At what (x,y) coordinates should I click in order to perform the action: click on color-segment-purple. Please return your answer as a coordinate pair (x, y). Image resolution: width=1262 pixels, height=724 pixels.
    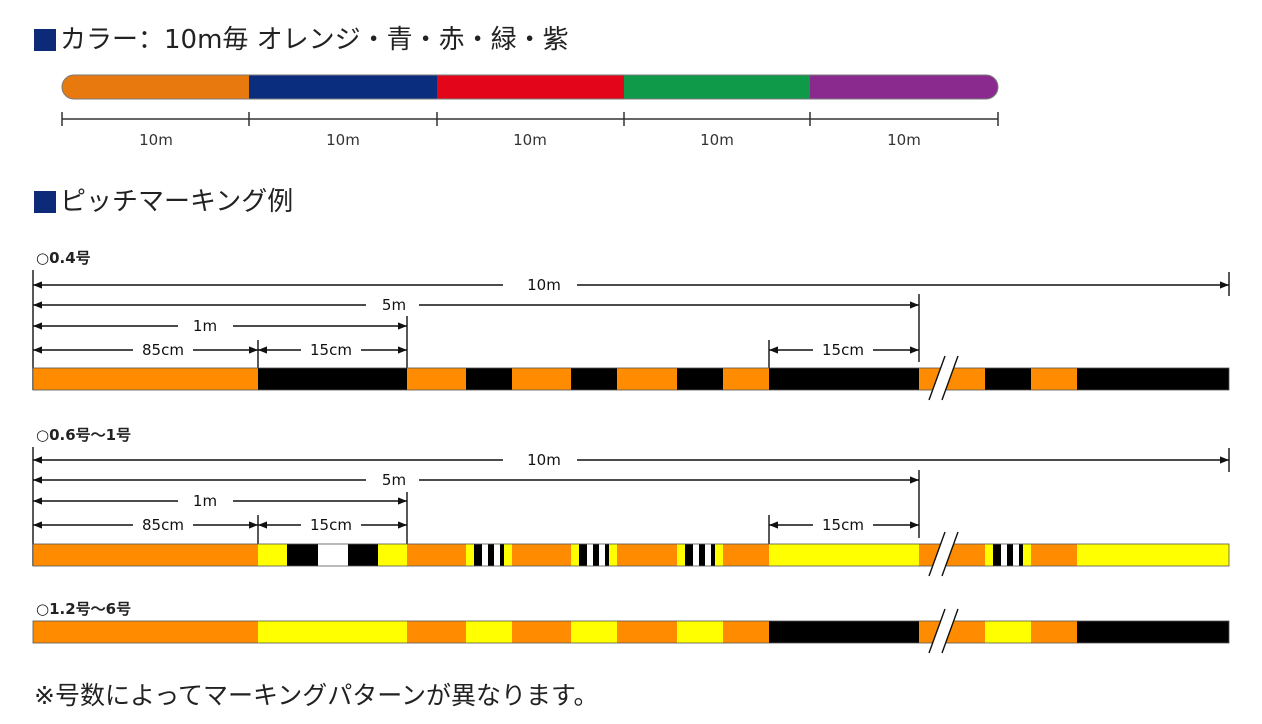
    Looking at the image, I should click on (904, 87).